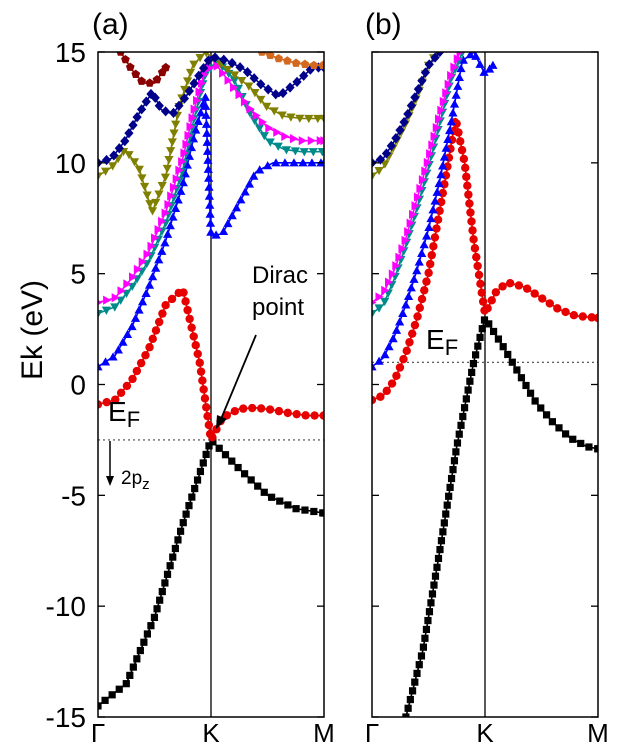 The width and height of the screenshot is (623, 748). I want to click on panel-a-band-7-point, so click(141, 80).